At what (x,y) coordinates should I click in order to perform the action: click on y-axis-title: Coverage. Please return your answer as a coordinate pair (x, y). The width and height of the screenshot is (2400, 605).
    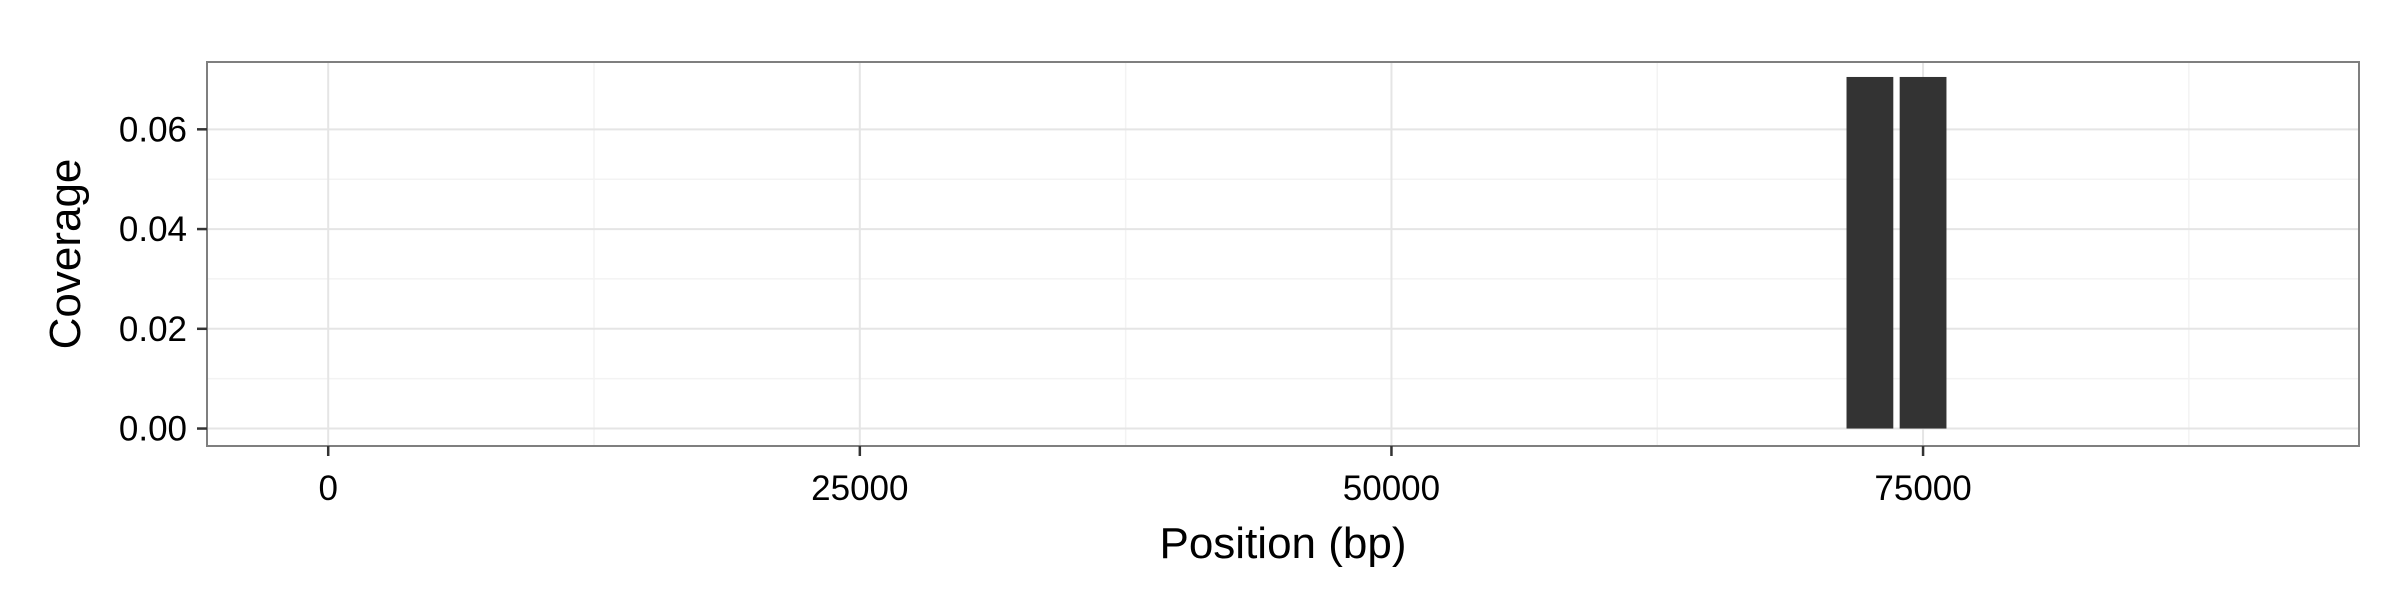
    Looking at the image, I should click on (65, 254).